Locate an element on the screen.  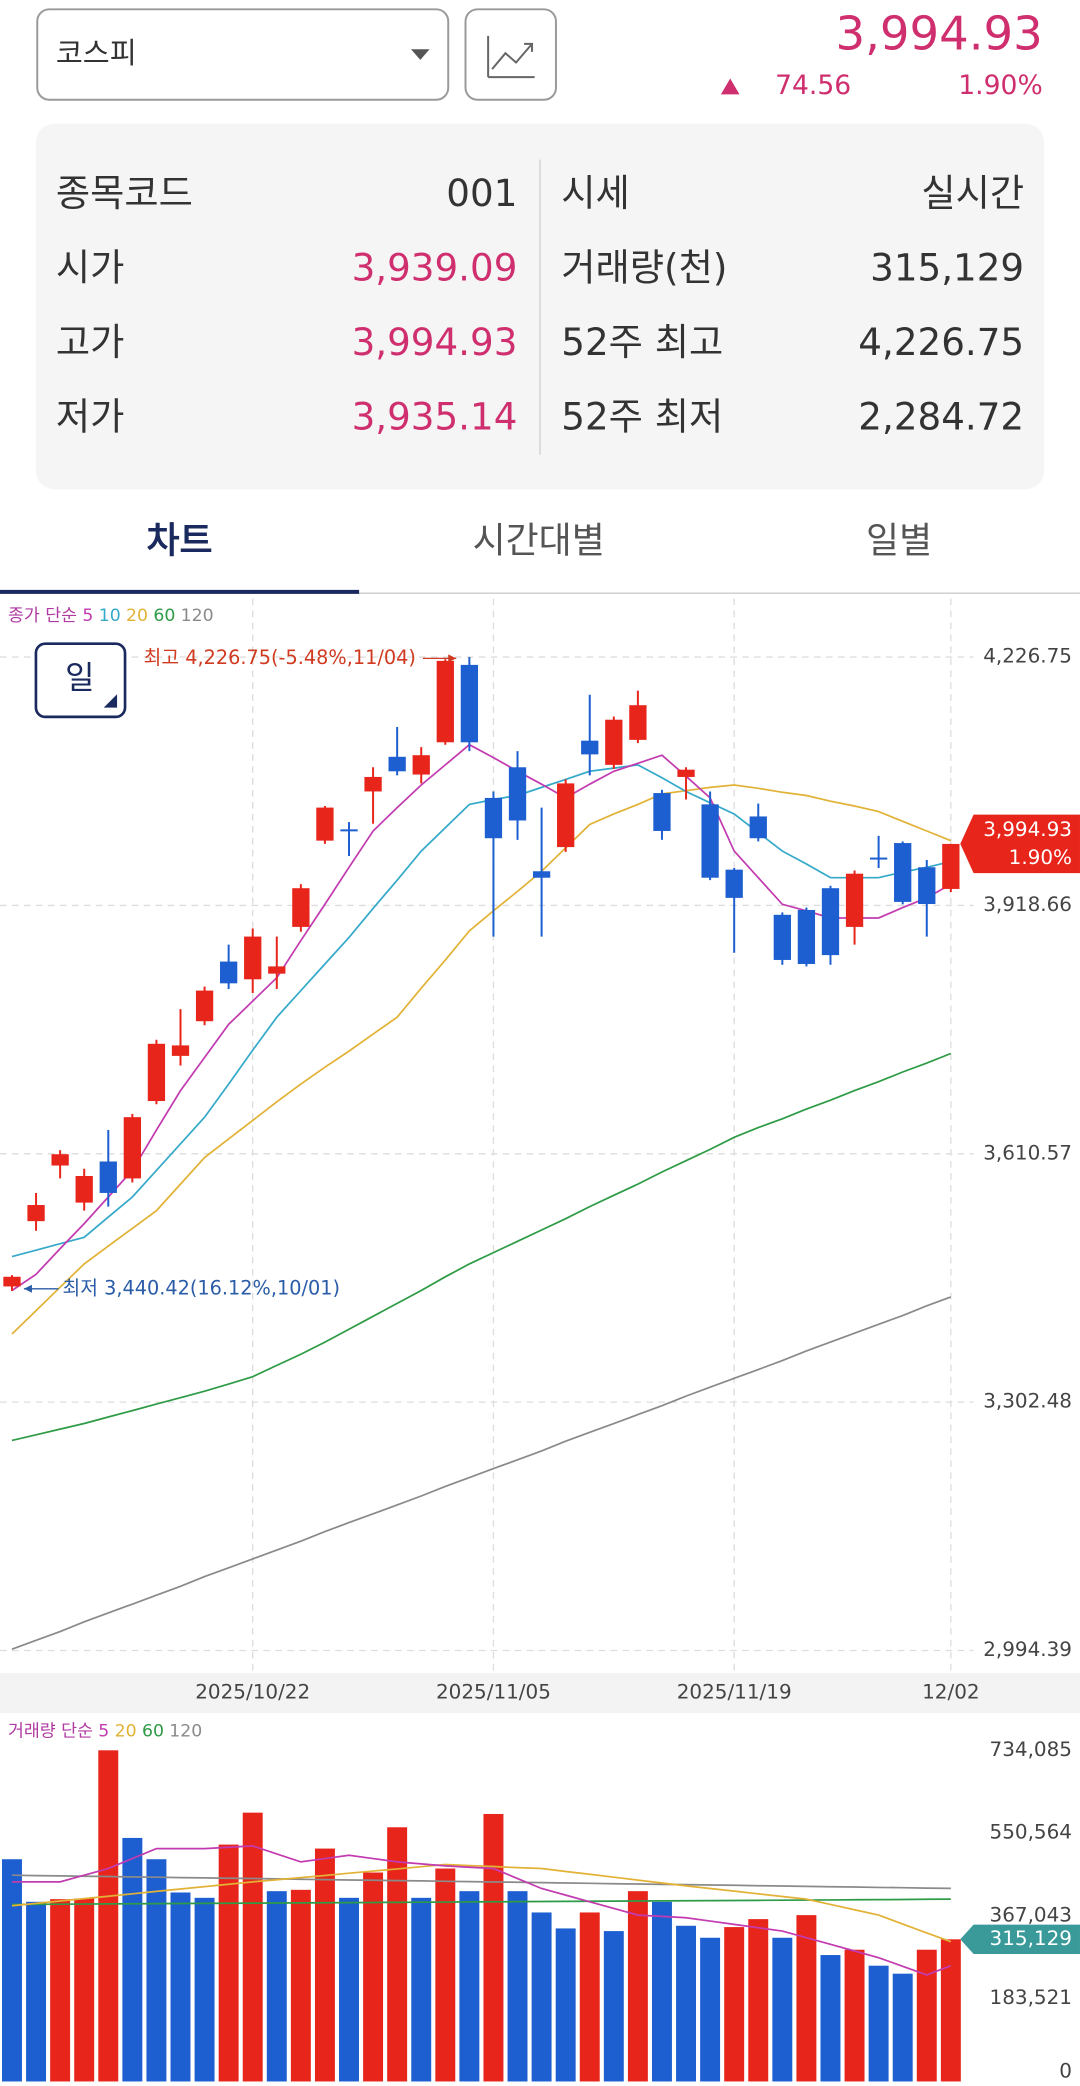
y-tick-label: 3,918.66 is located at coordinates (1027, 904).